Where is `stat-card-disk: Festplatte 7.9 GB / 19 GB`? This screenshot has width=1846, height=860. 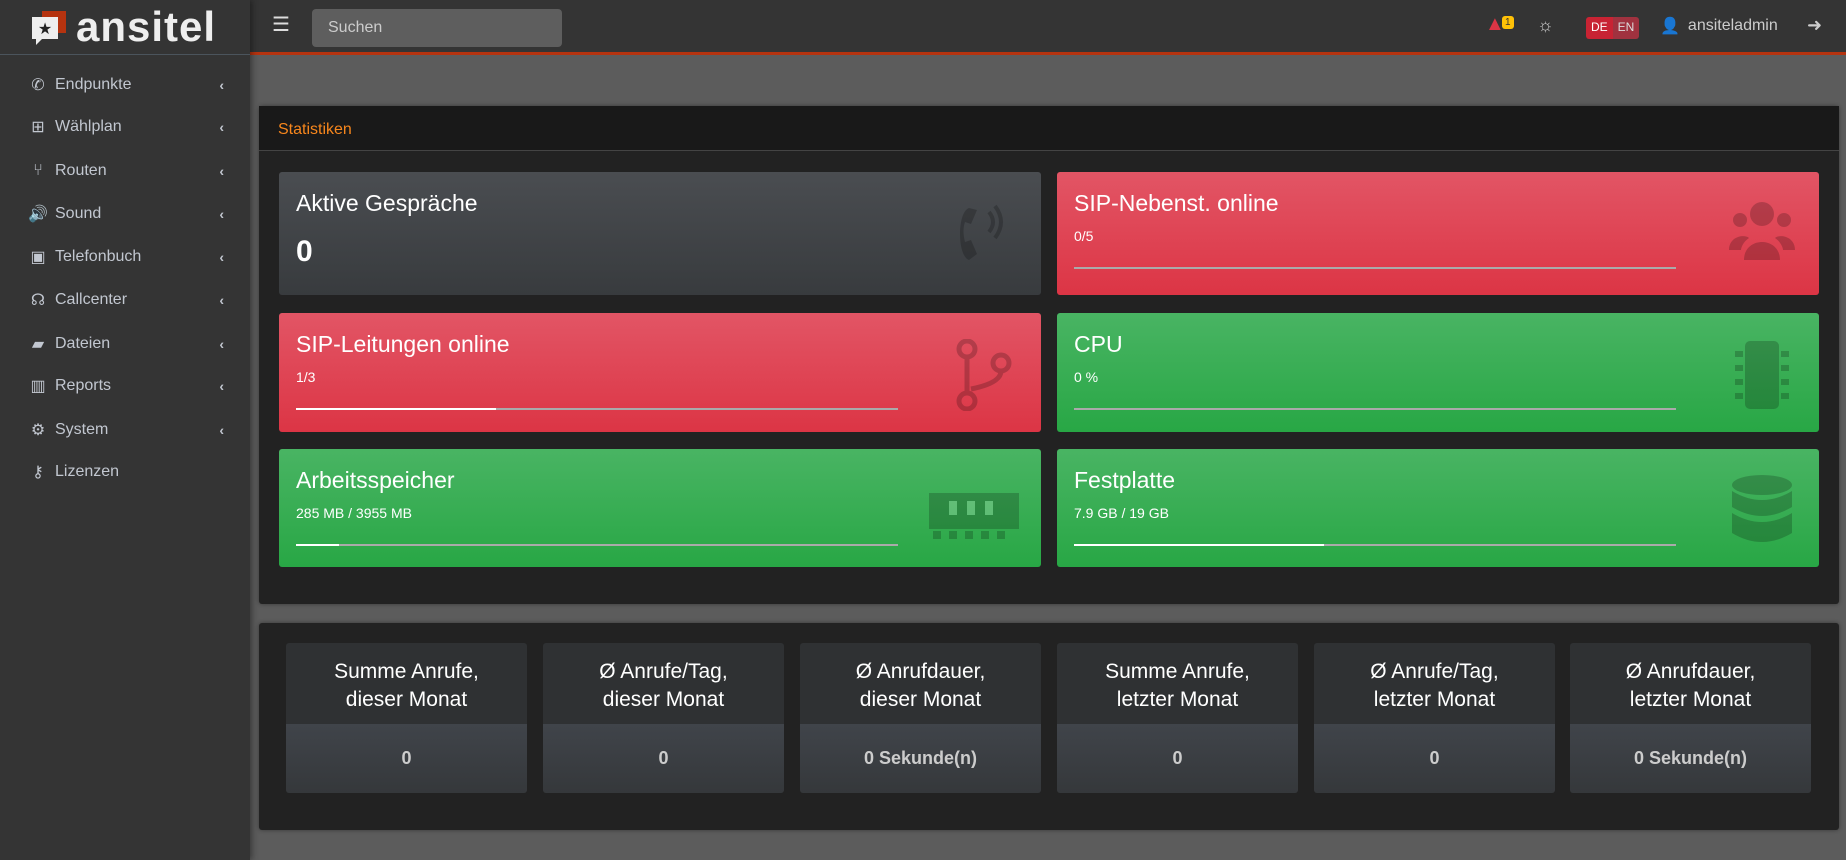
stat-card-disk: Festplatte 7.9 GB / 19 GB is located at coordinates (1438, 508).